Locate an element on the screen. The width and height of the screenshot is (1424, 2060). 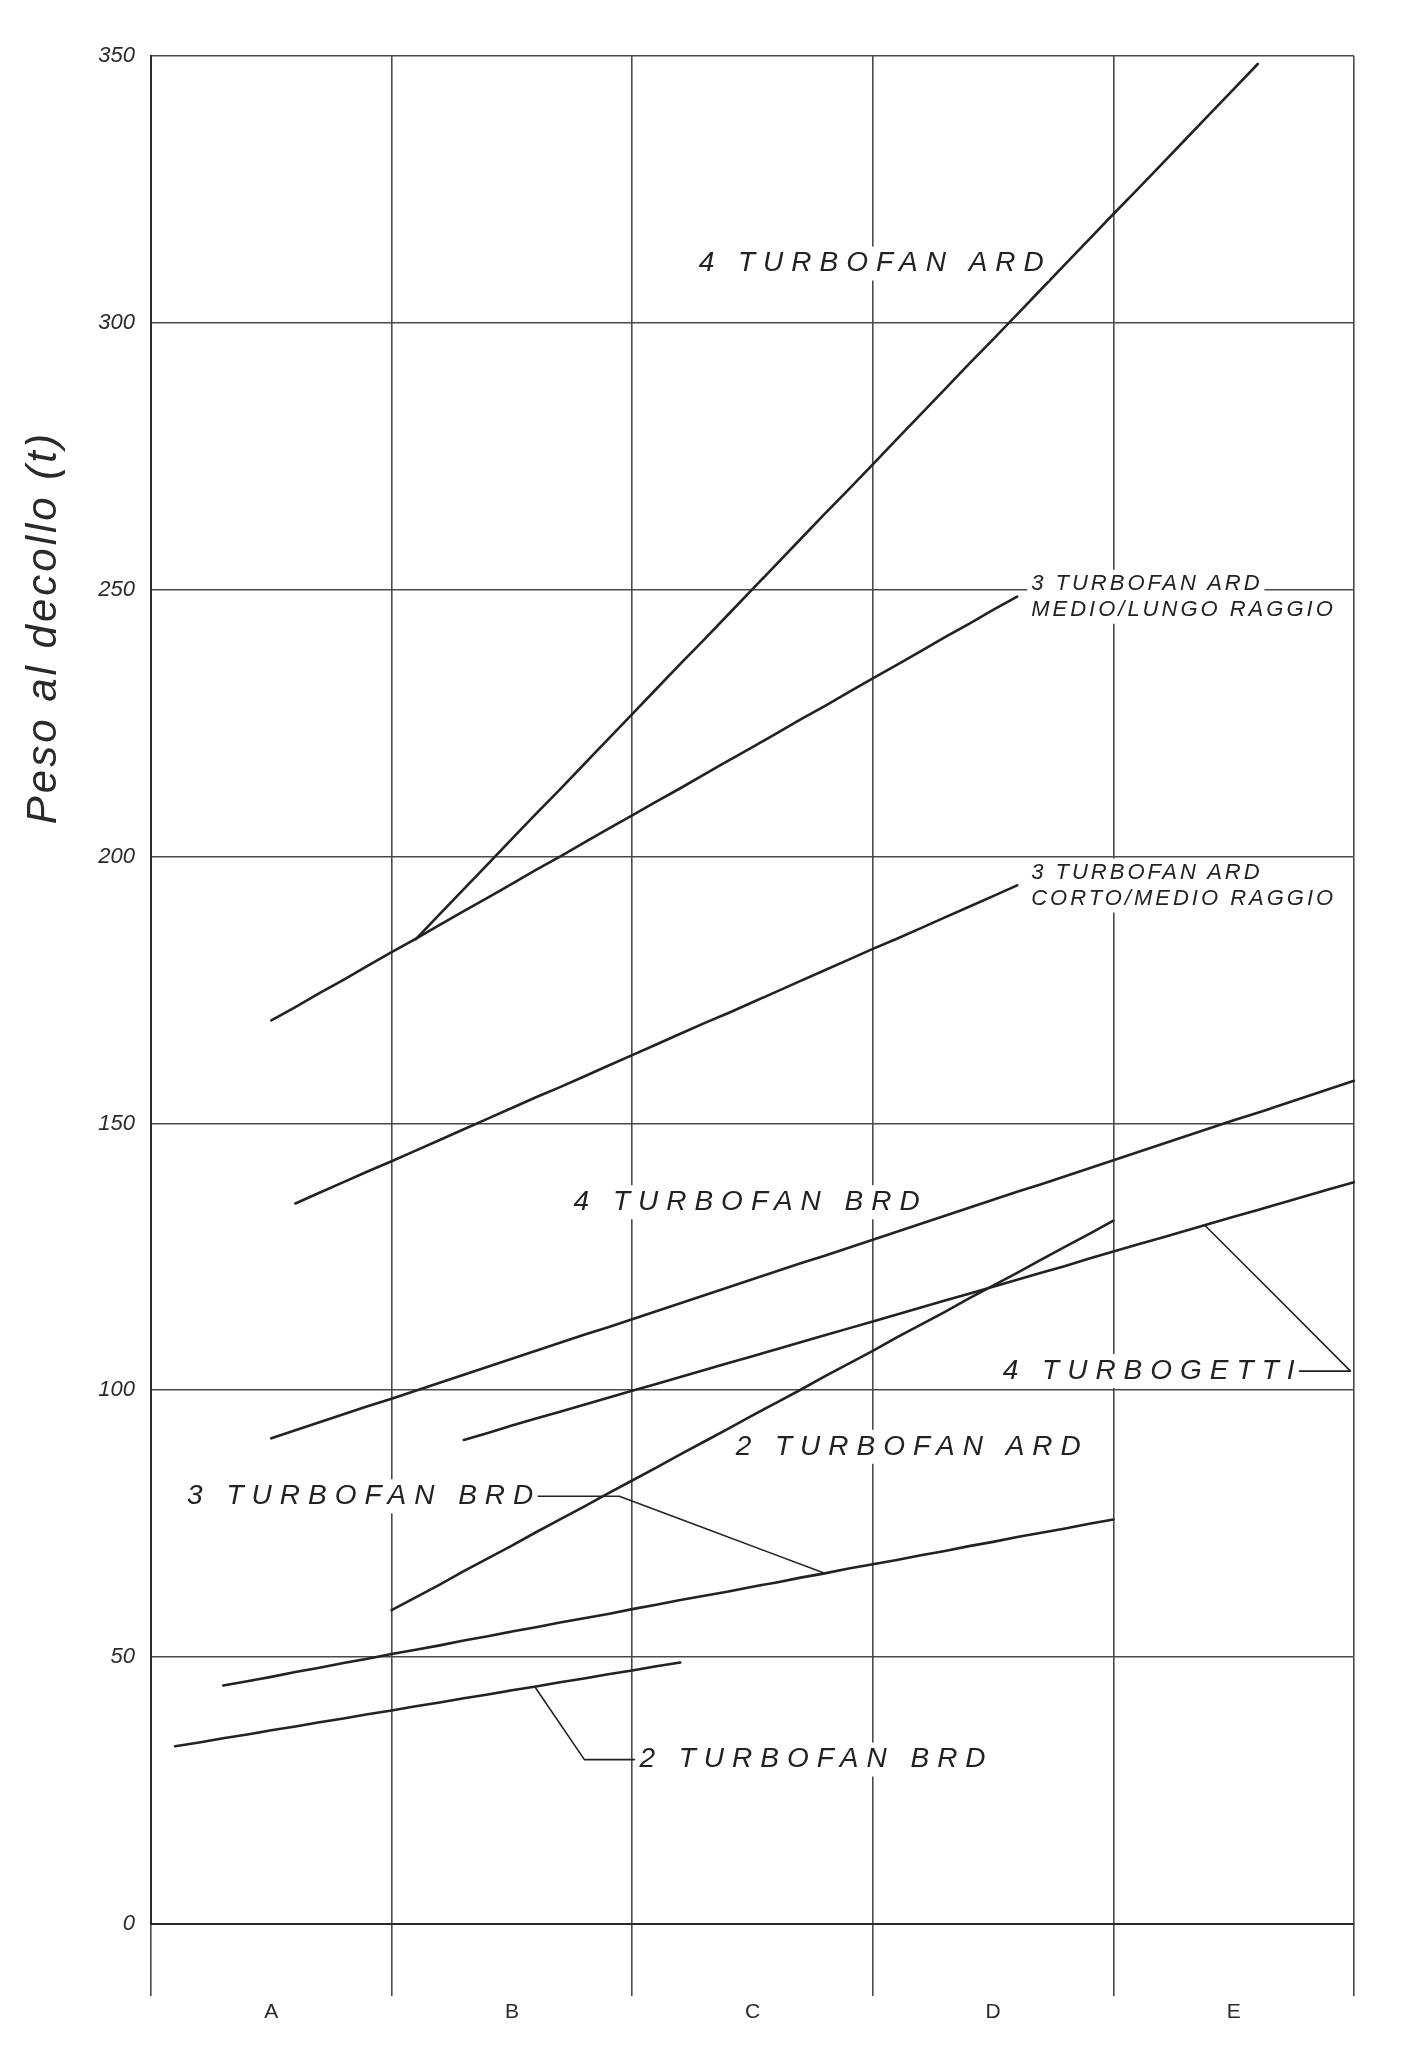
y-tick-label: 300 is located at coordinates (117, 321).